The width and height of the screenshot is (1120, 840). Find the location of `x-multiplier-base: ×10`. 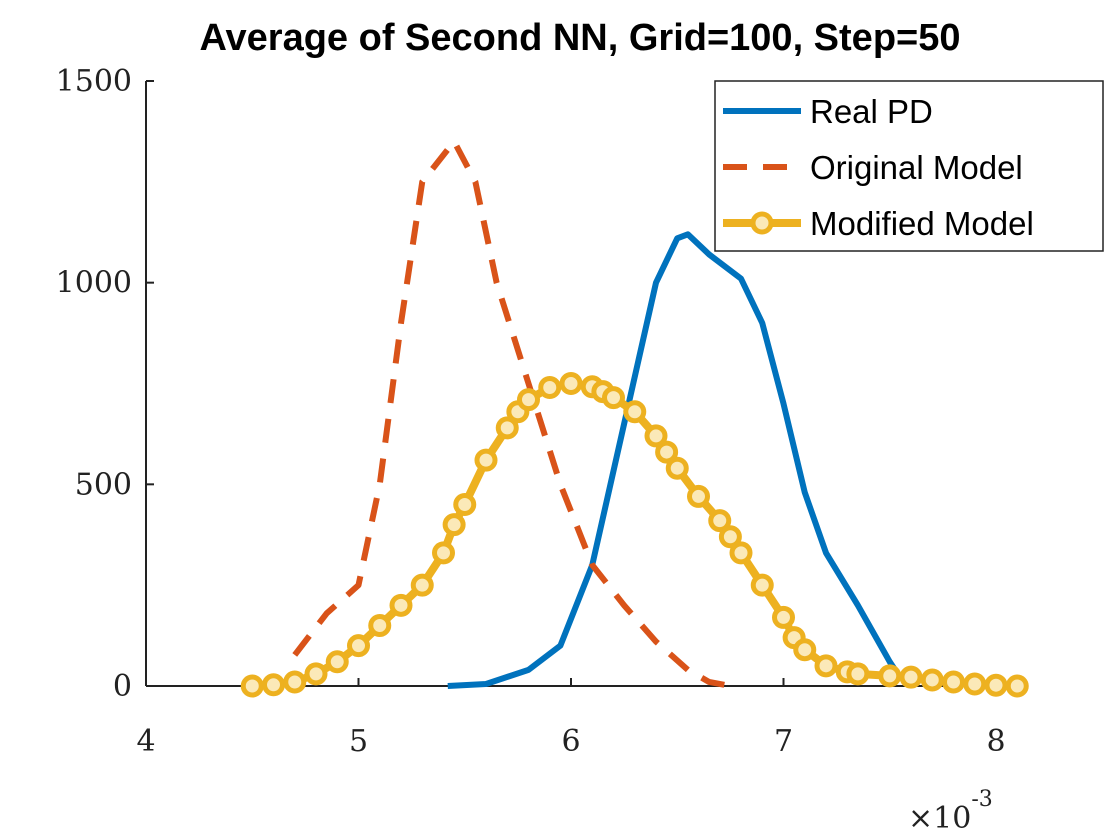

x-multiplier-base: ×10 is located at coordinates (939, 818).